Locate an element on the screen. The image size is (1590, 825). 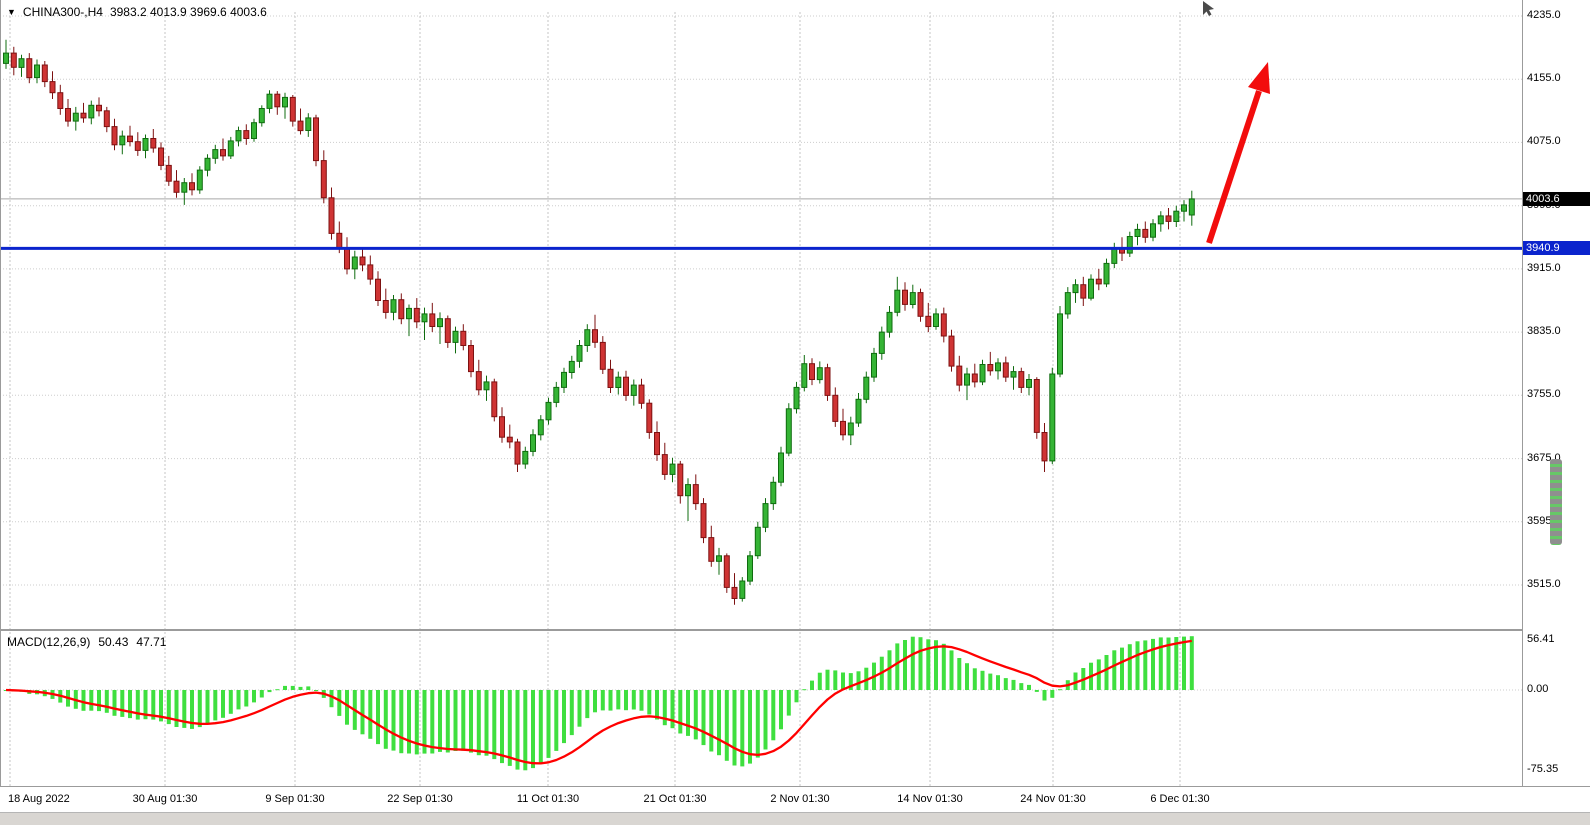
macd-name: MACD(12,26,9) is located at coordinates (49, 642).